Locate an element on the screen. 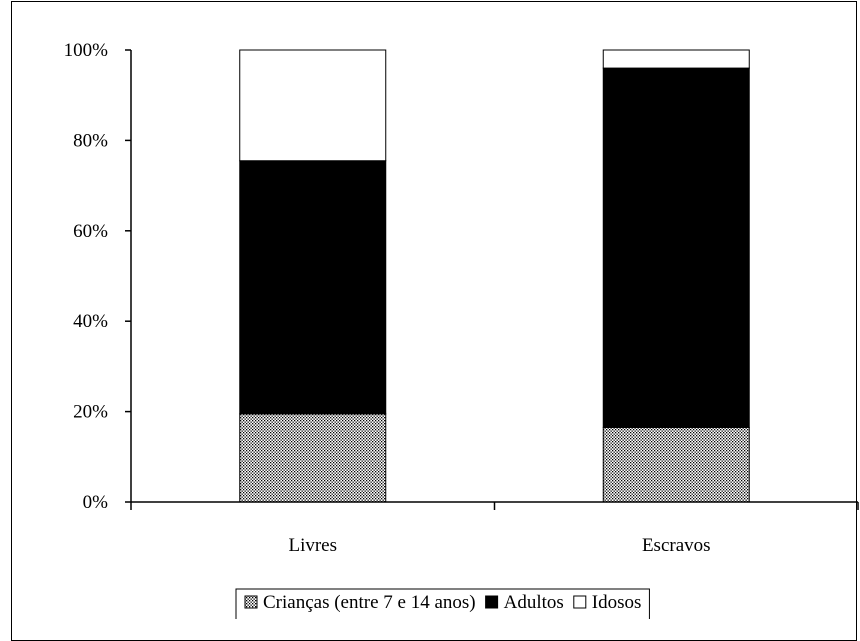  legend-label: Adultos is located at coordinates (534, 602).